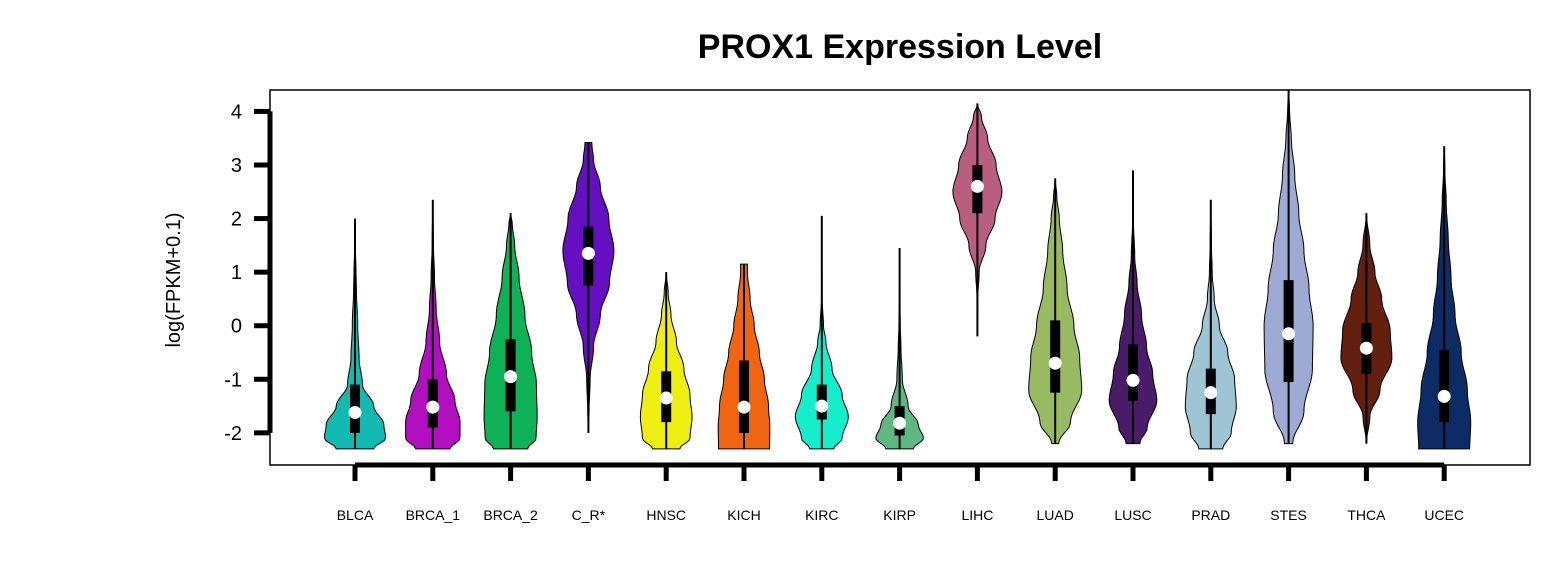 The height and width of the screenshot is (586, 1560). What do you see at coordinates (821, 515) in the screenshot?
I see `x-tick-label: KIRC` at bounding box center [821, 515].